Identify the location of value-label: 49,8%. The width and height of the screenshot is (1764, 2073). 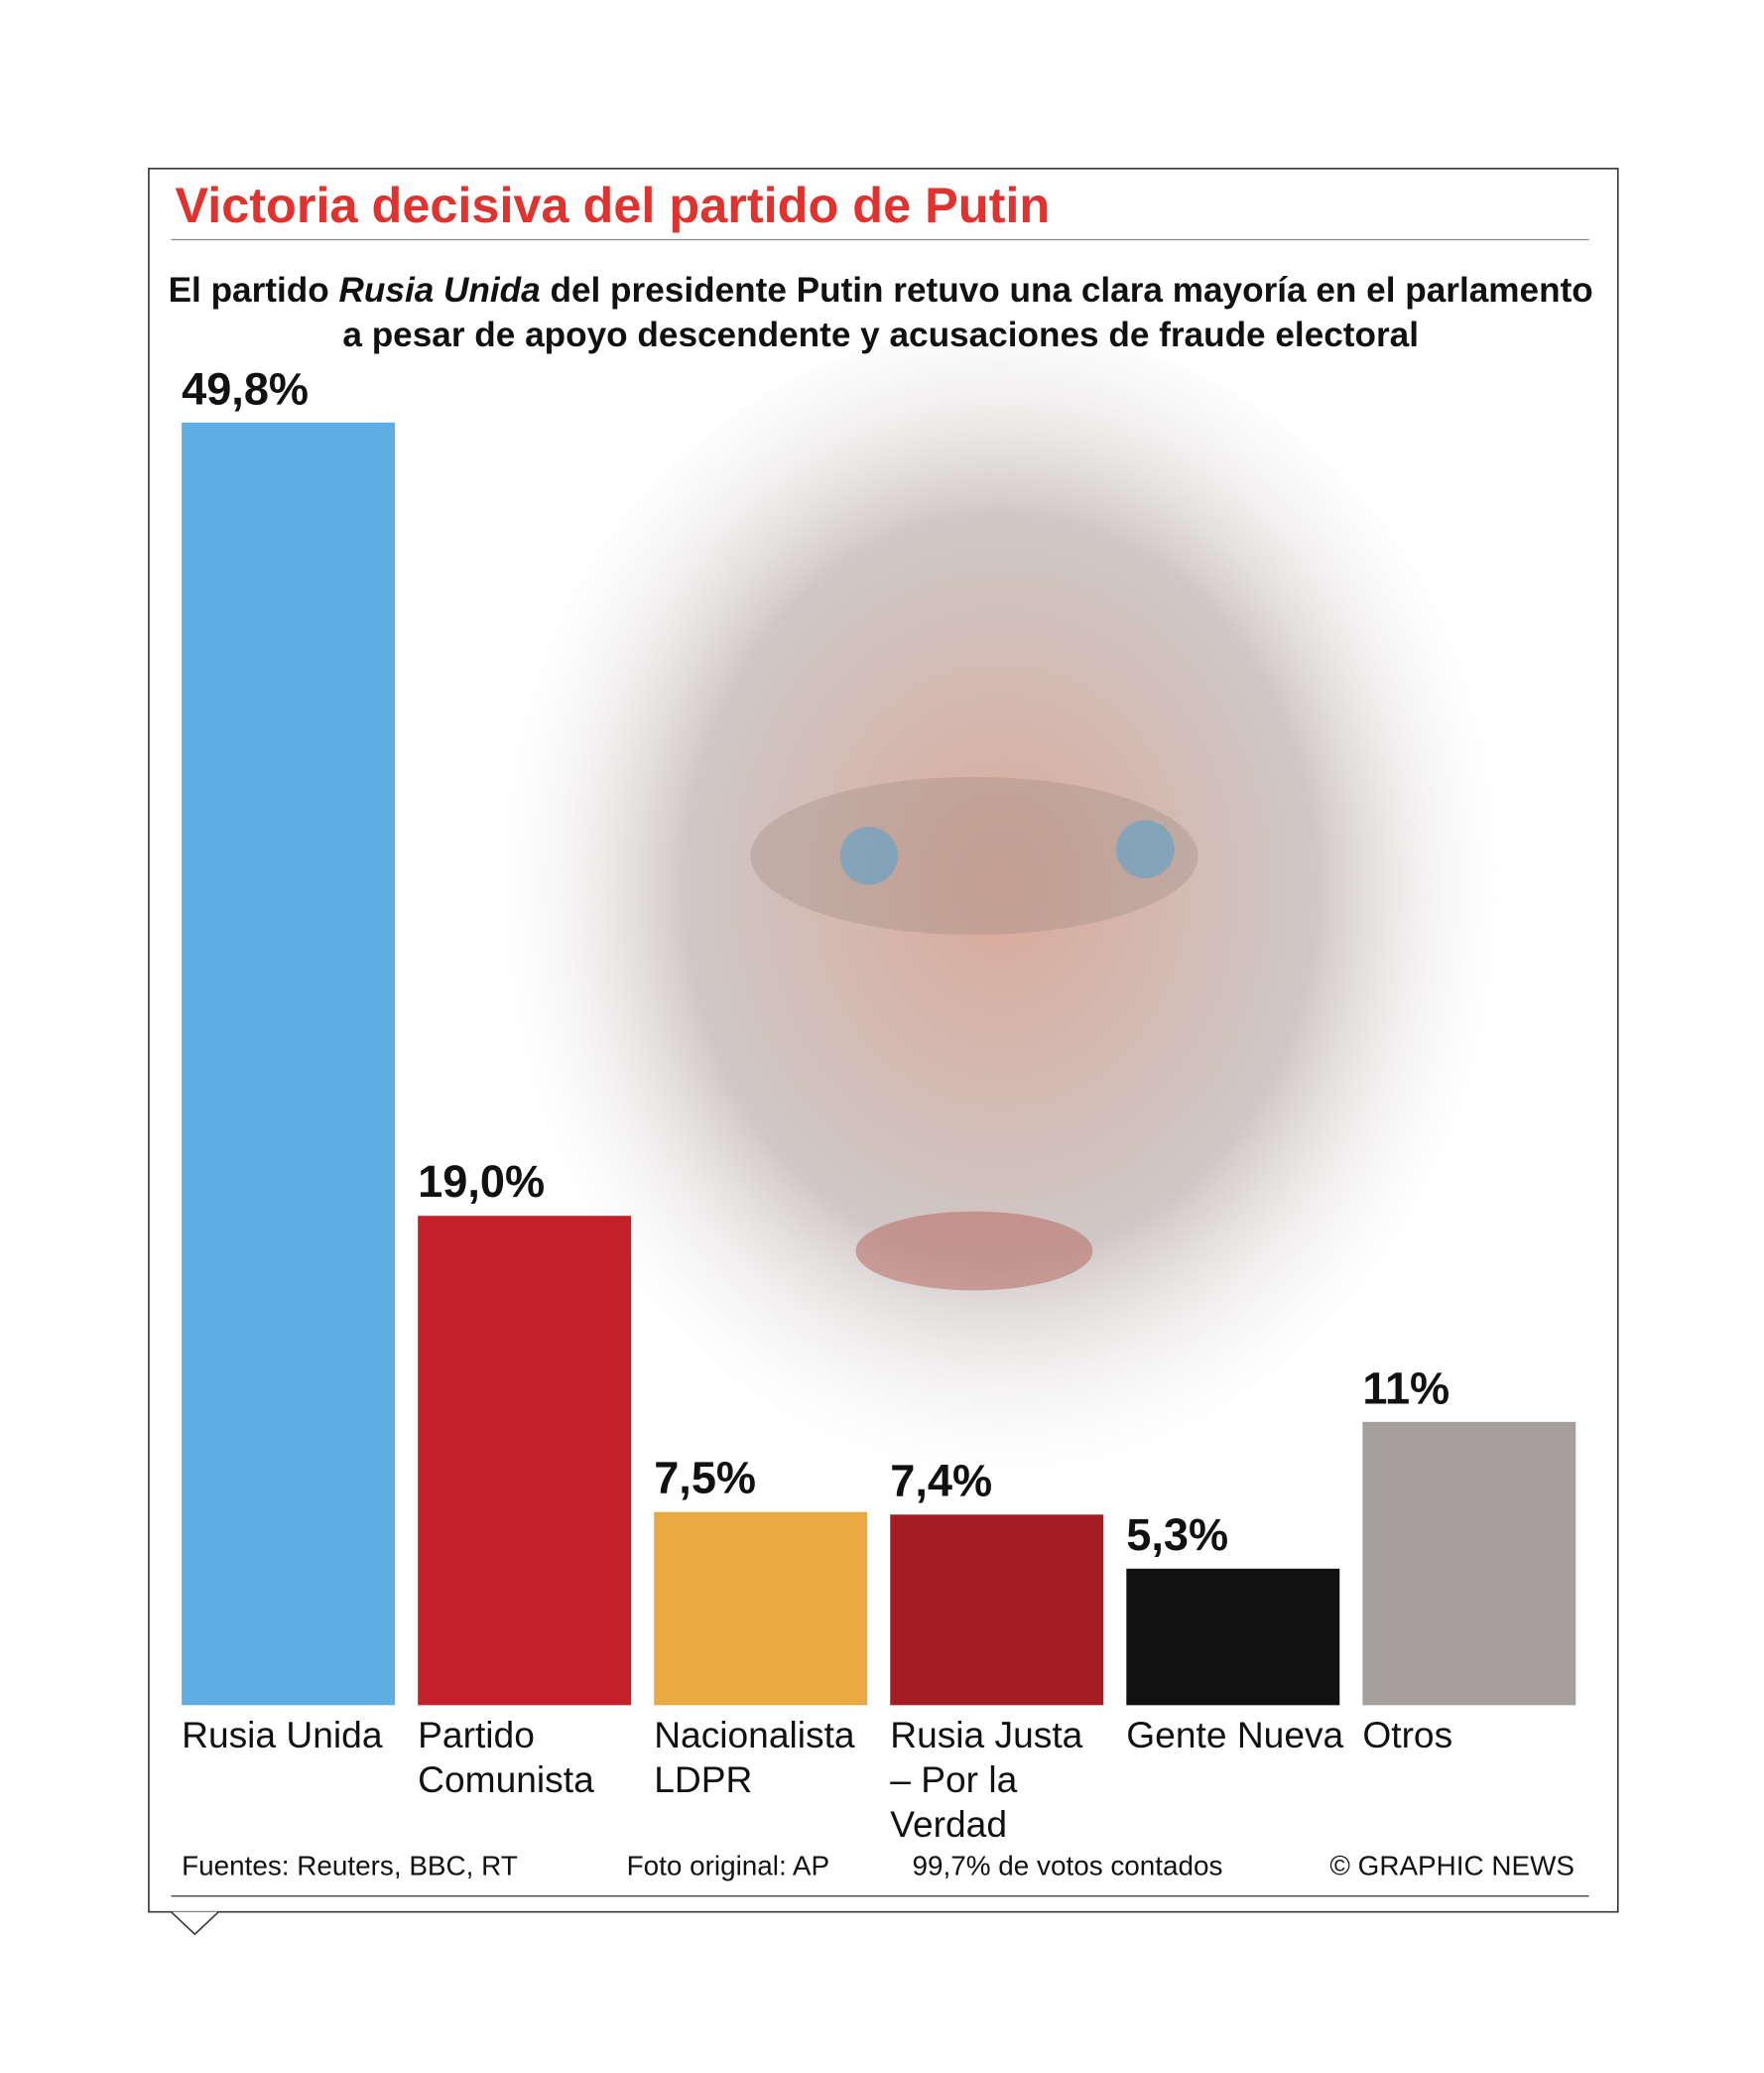
(246, 389).